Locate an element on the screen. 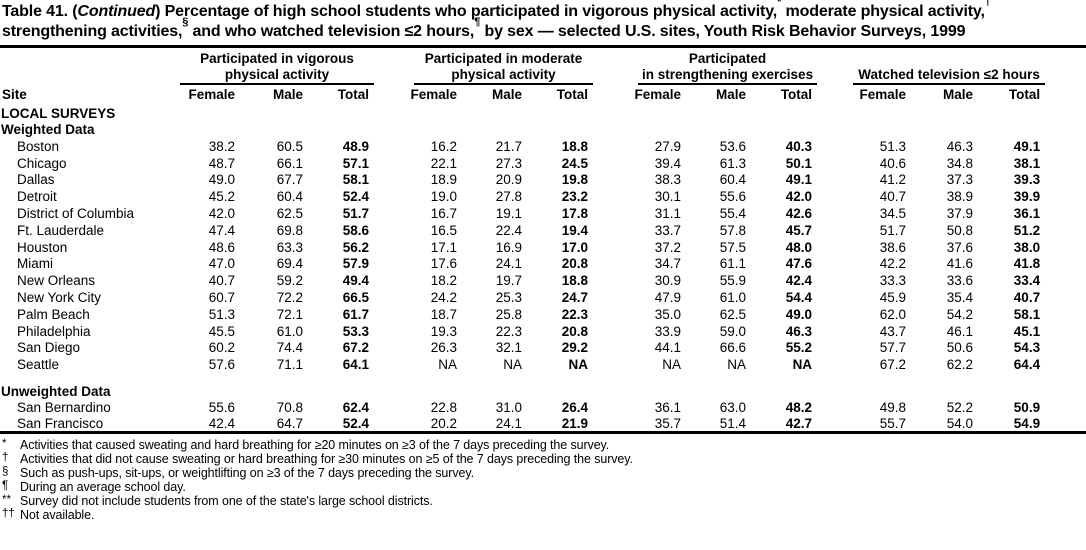 The height and width of the screenshot is (550, 1086). value-cell: 41.2 is located at coordinates (893, 180).